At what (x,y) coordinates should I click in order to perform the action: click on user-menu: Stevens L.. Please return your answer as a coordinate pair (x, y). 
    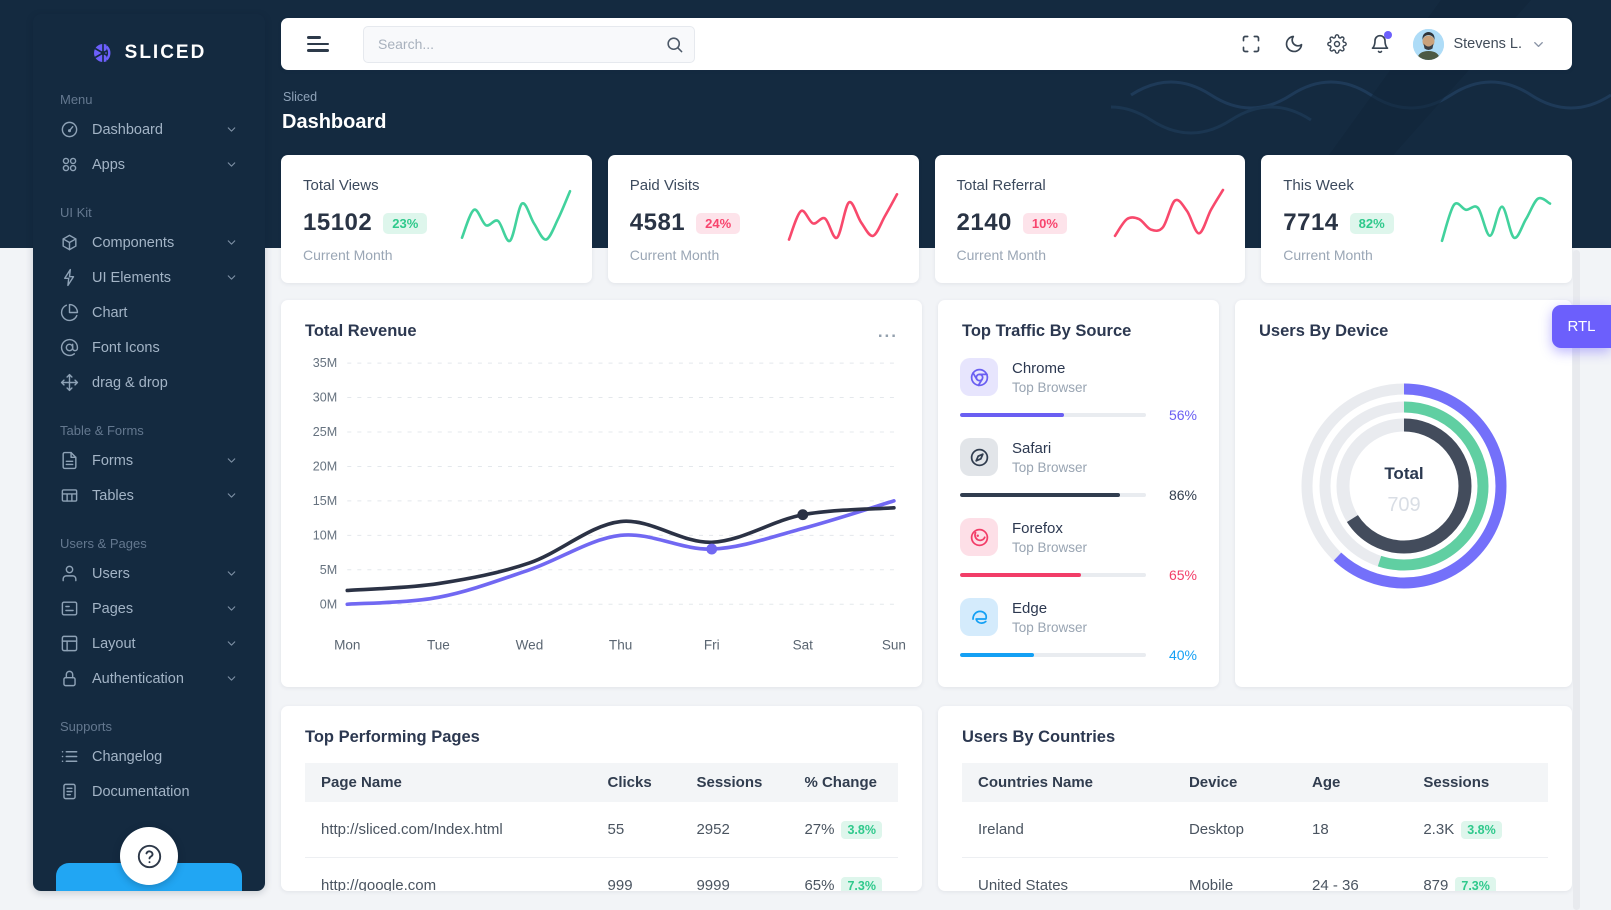
    Looking at the image, I should click on (1479, 44).